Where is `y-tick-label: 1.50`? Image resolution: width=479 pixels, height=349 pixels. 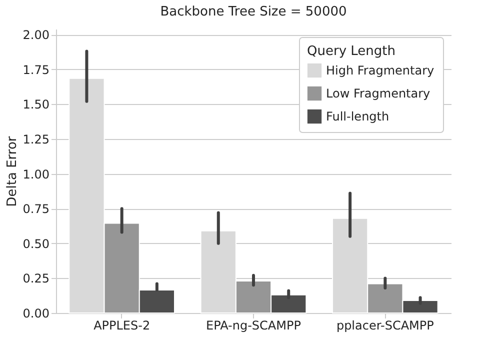 y-tick-label: 1.50 is located at coordinates (36, 105).